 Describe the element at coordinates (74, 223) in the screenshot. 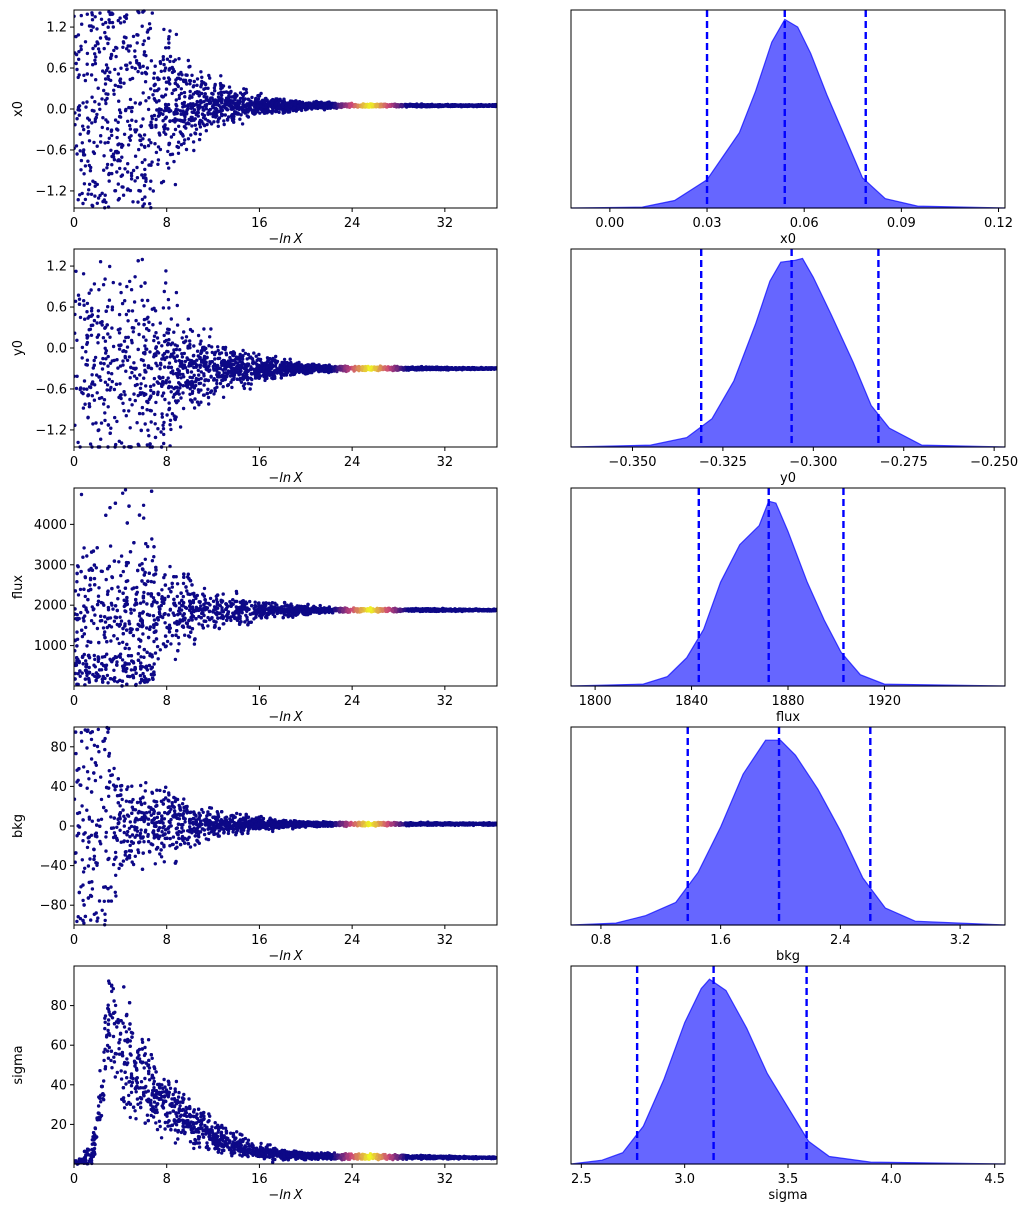

I see `x-tick-label: 0` at that location.